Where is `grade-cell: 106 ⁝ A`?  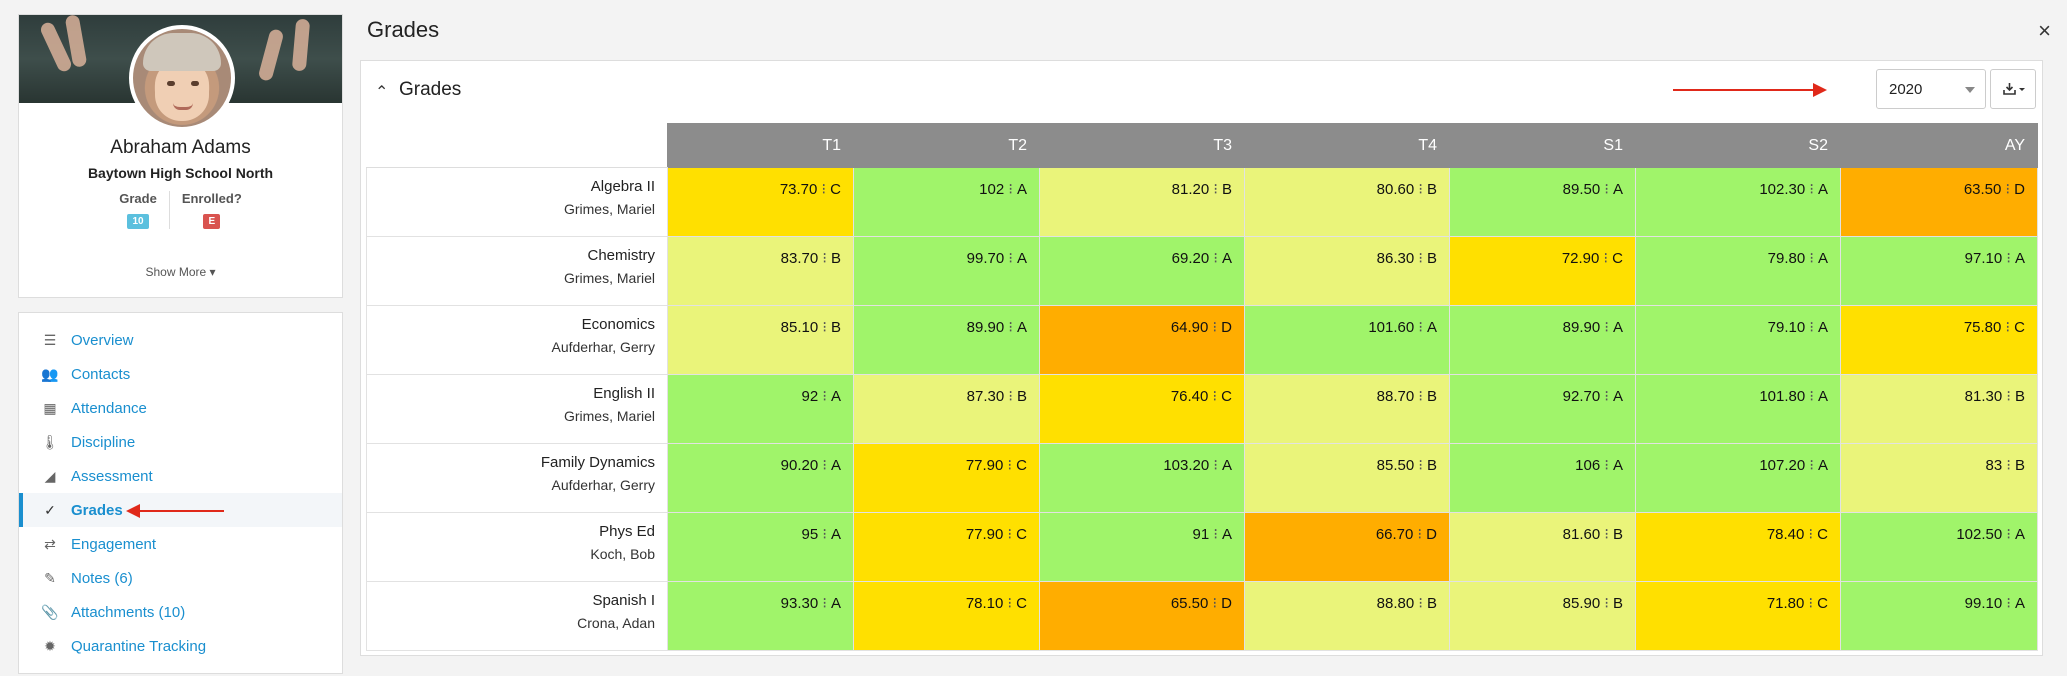
grade-cell: 106 ⁝ A is located at coordinates (1542, 478).